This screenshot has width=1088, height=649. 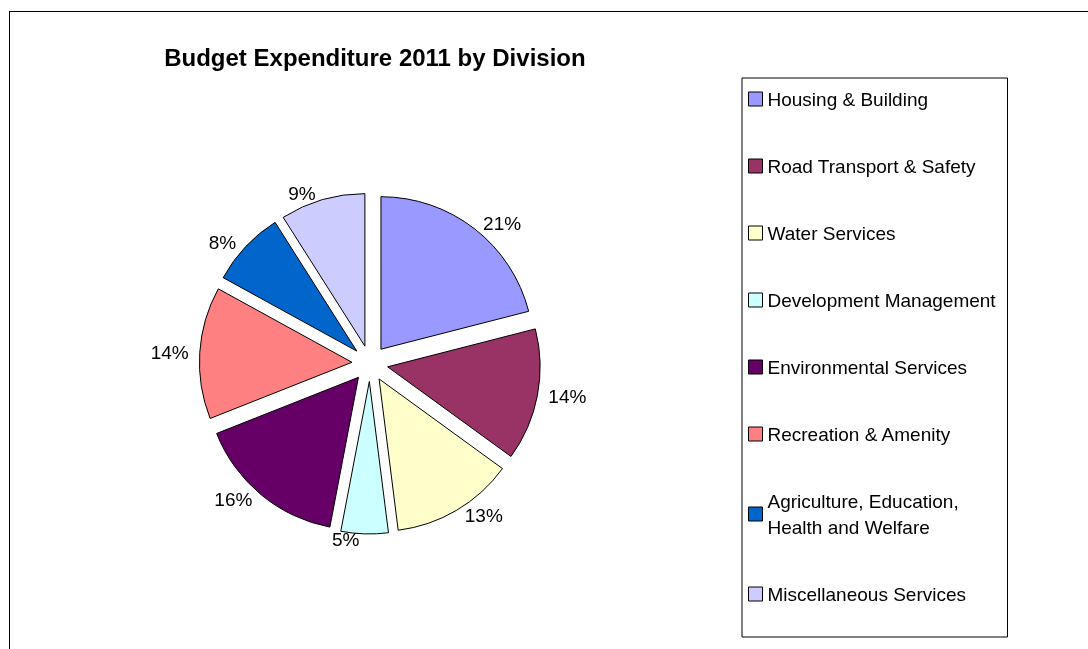 I want to click on legend-label: Recreation & Amenity, so click(x=859, y=434).